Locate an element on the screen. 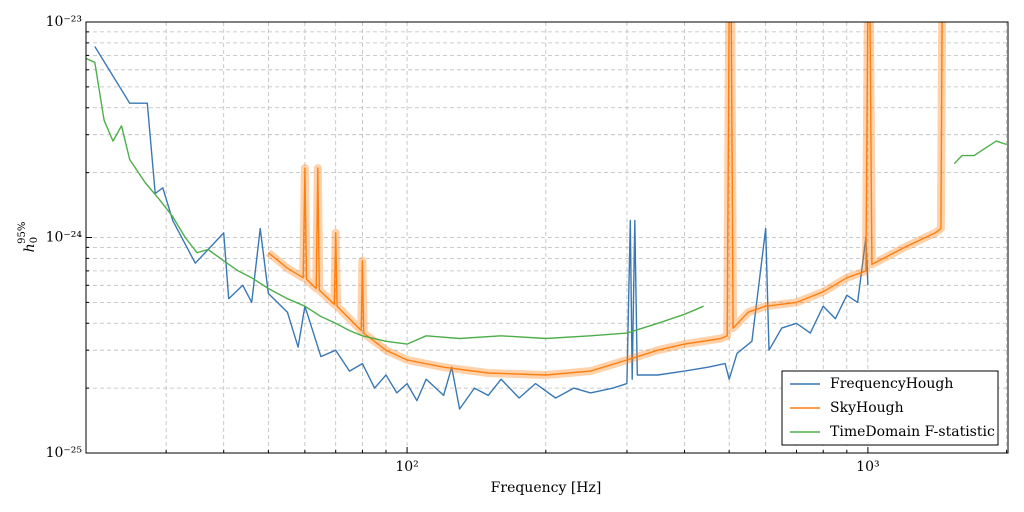  legend-label: FrequencyHough is located at coordinates (891, 384).